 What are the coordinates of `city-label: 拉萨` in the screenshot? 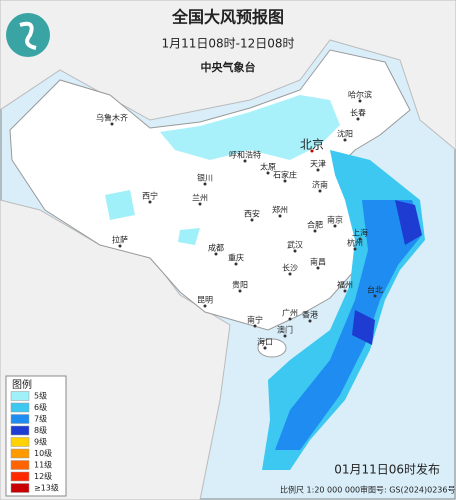 It's located at (120, 240).